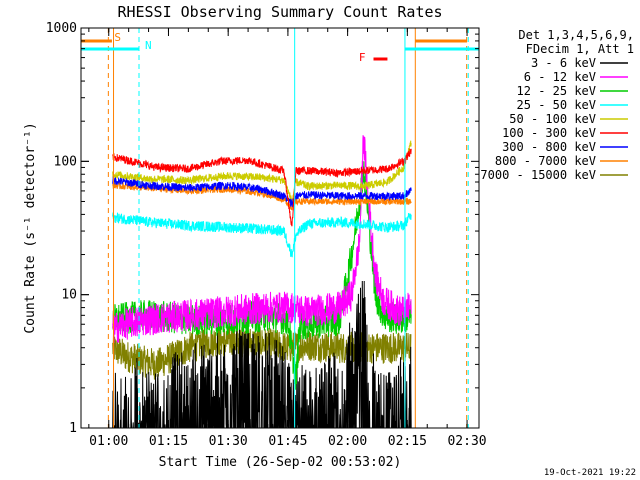 The image size is (640, 480). Describe the element at coordinates (117, 37) in the screenshot. I see `marker-label-s: S` at that location.